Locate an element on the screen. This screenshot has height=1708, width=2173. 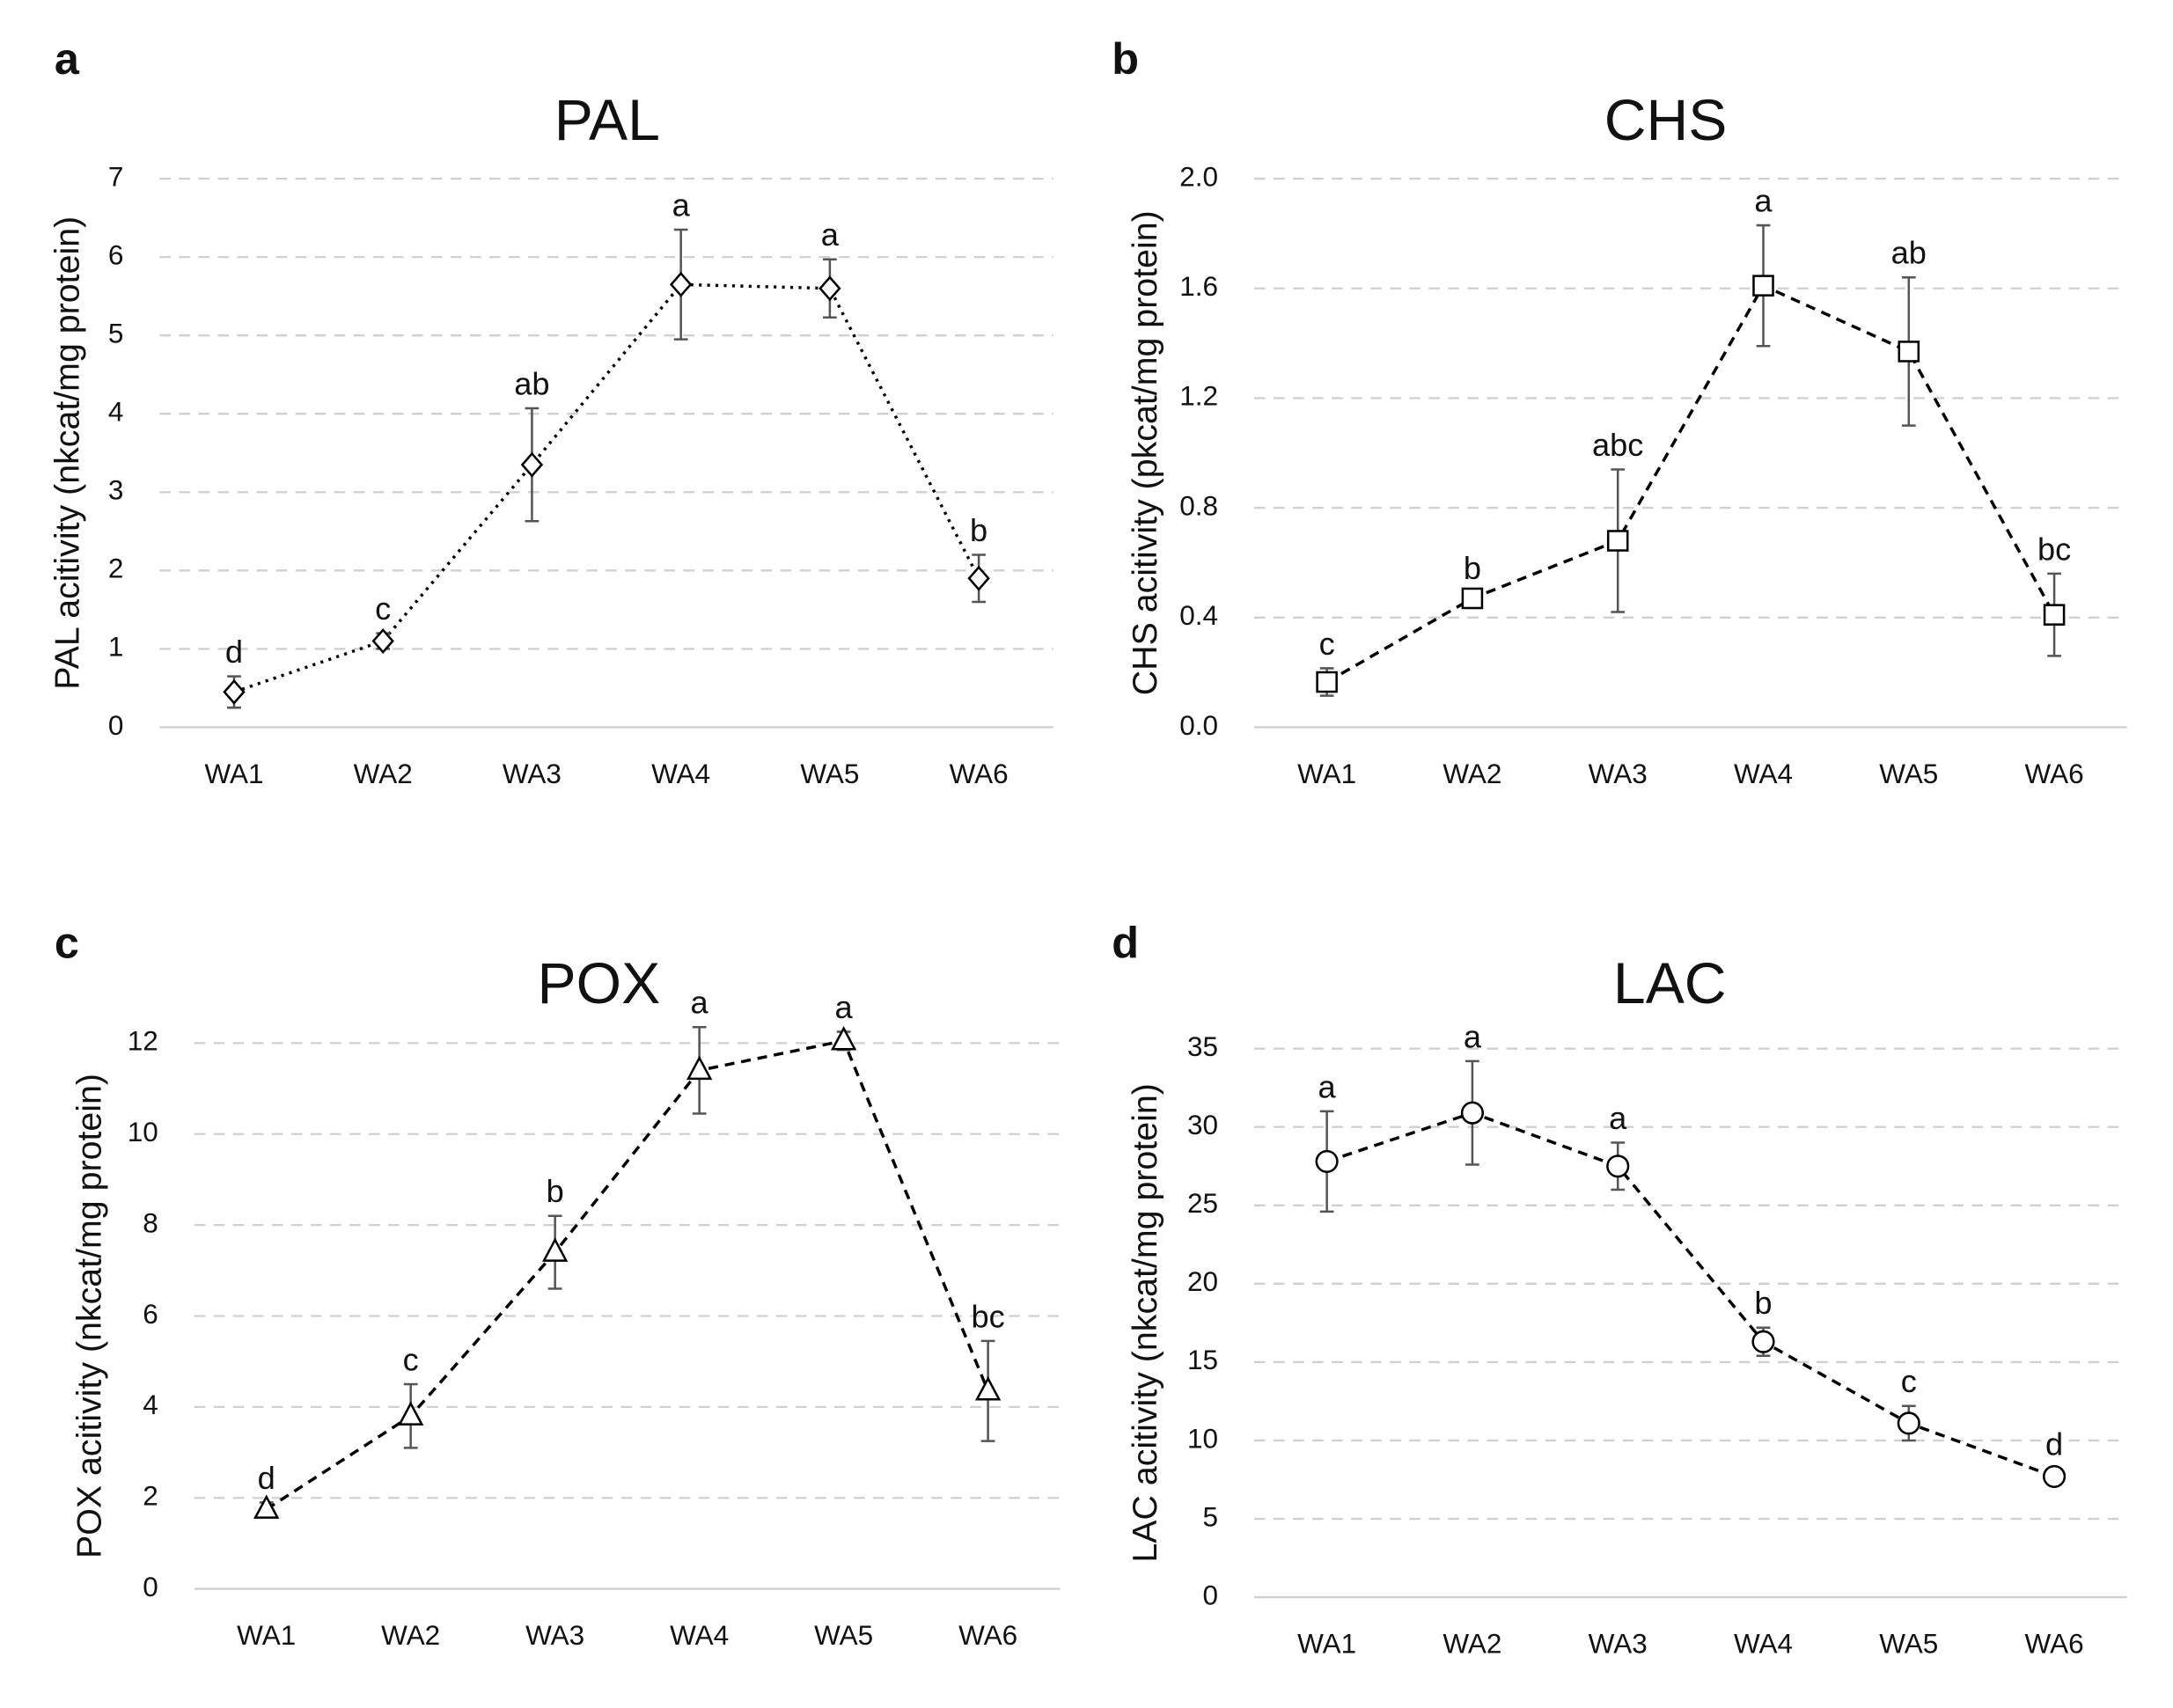
chart-title: CHS is located at coordinates (1666, 120).